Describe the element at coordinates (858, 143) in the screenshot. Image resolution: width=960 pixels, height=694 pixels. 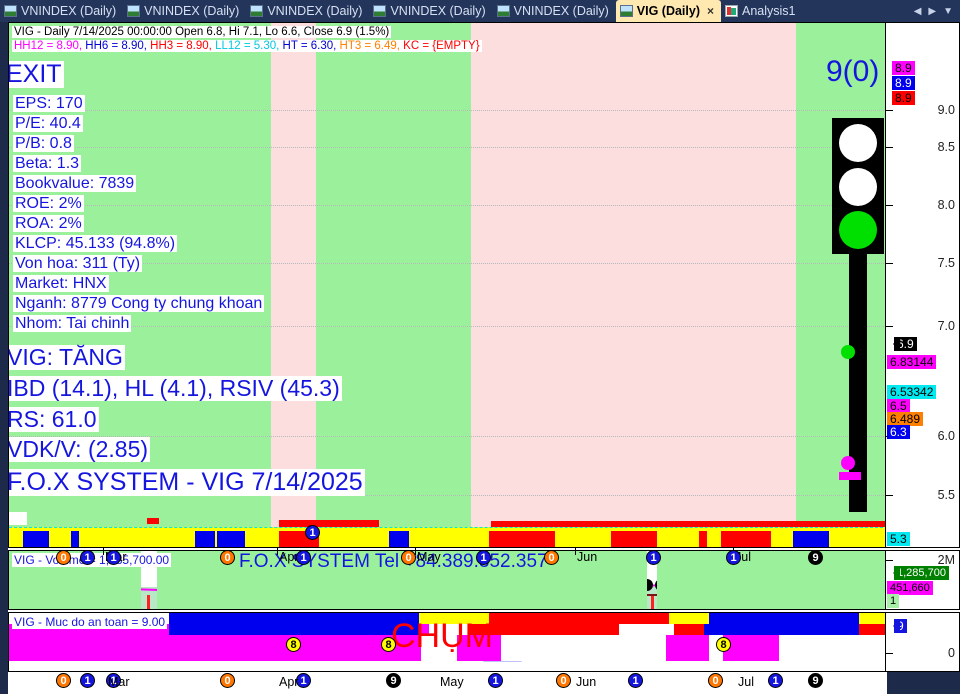
I see `red-lamp` at that location.